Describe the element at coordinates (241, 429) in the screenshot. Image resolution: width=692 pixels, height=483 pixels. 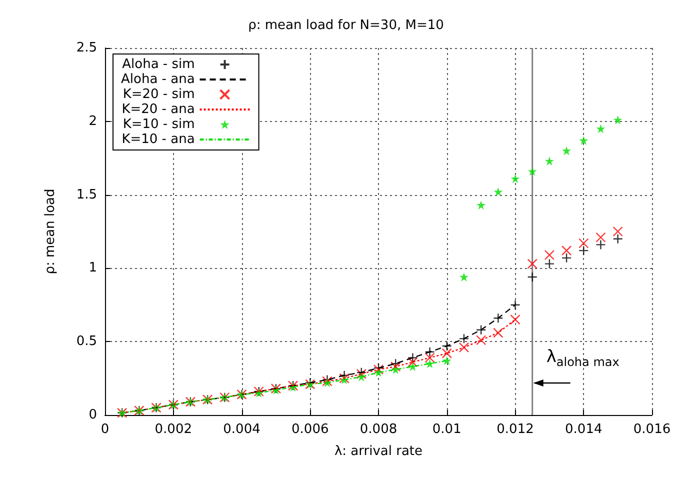
I see `x-tick-label: 0.004` at that location.